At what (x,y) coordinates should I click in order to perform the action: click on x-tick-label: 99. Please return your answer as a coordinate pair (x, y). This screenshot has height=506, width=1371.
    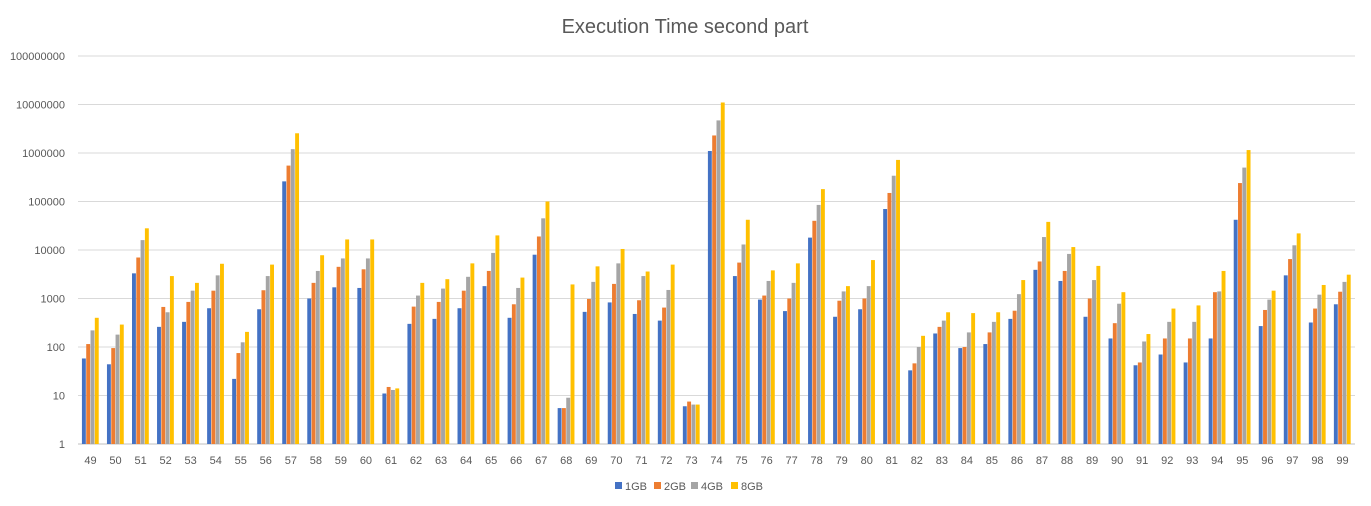
    Looking at the image, I should click on (1342, 461).